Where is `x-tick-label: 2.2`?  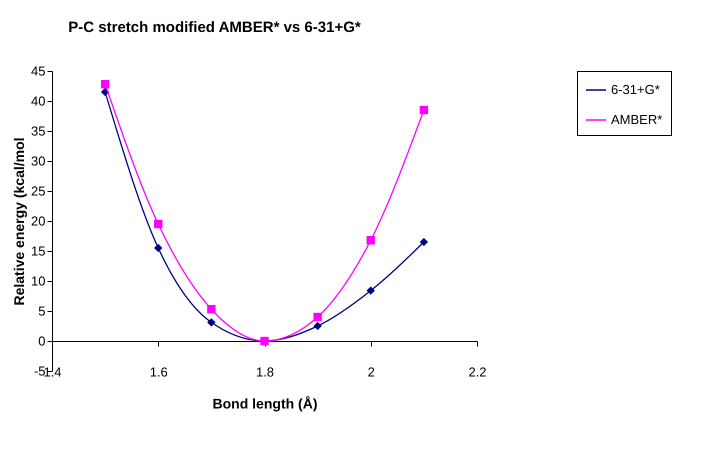
x-tick-label: 2.2 is located at coordinates (477, 372).